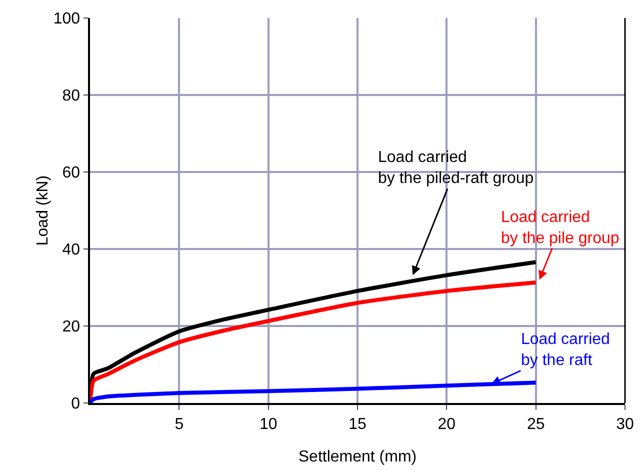 The width and height of the screenshot is (644, 470). What do you see at coordinates (456, 168) in the screenshot?
I see `annotation: Load carried by the piled-raft group` at bounding box center [456, 168].